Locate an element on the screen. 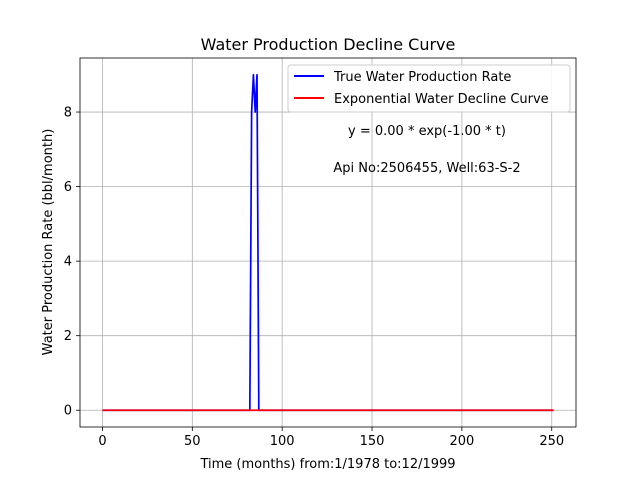  x-tick-label: 200 is located at coordinates (461, 441).